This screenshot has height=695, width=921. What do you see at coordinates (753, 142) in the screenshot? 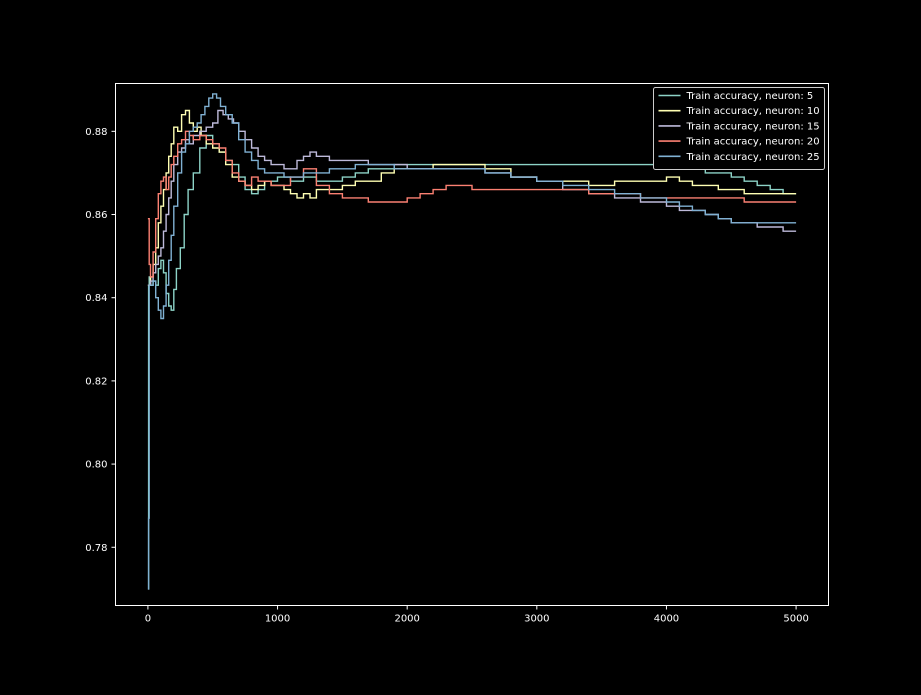
I see `legend-label: Train accuracy, neuron: 20` at bounding box center [753, 142].